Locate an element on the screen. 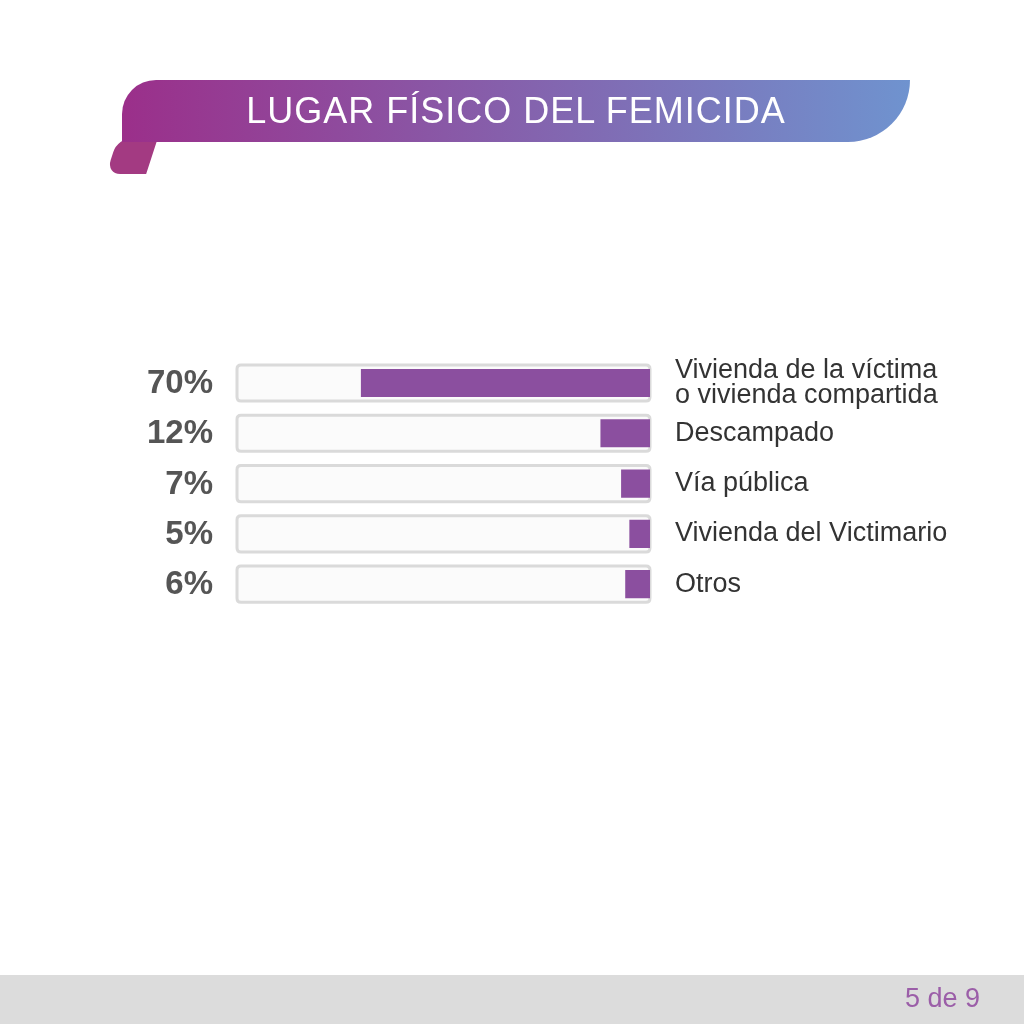  y-tick-label: Vivienda de la víctima o vivienda compartida is located at coordinates (807, 381).